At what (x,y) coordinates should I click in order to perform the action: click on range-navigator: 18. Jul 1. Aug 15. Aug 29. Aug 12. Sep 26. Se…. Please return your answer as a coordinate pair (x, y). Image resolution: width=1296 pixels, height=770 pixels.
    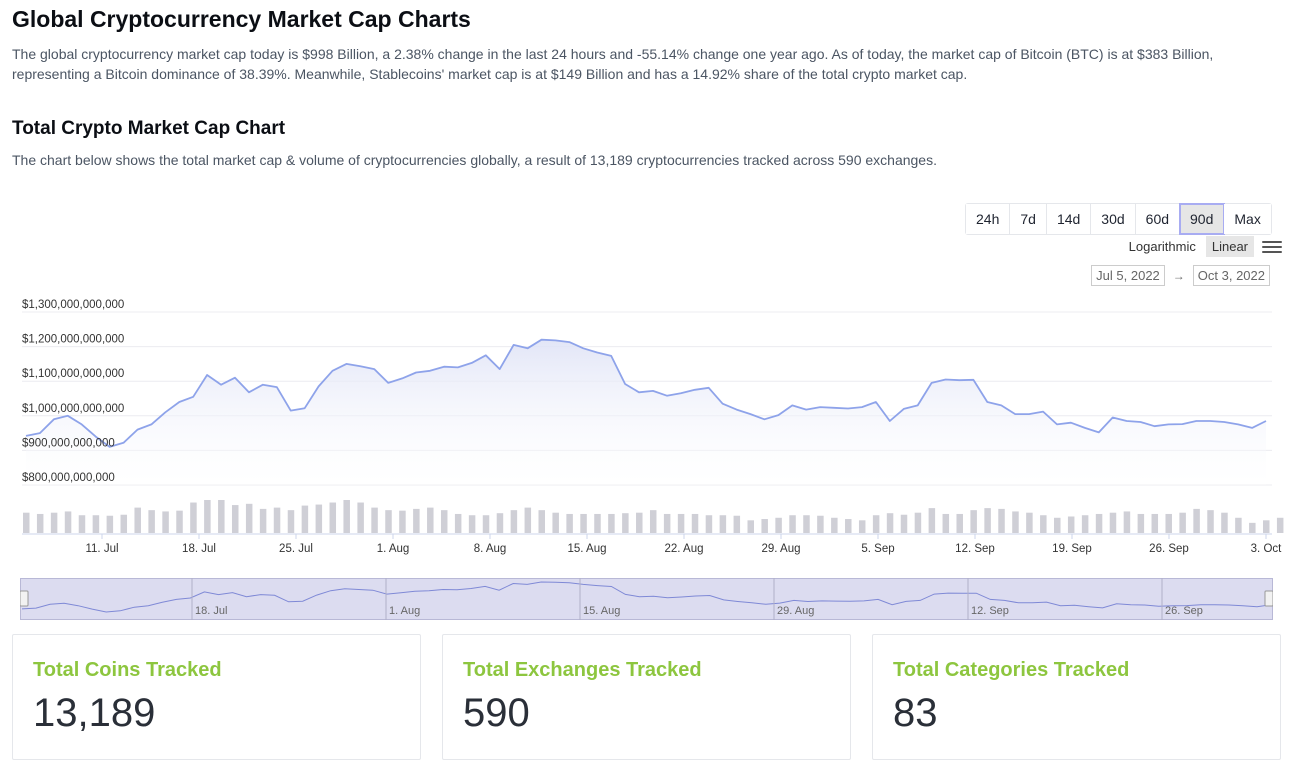
    Looking at the image, I should click on (646, 599).